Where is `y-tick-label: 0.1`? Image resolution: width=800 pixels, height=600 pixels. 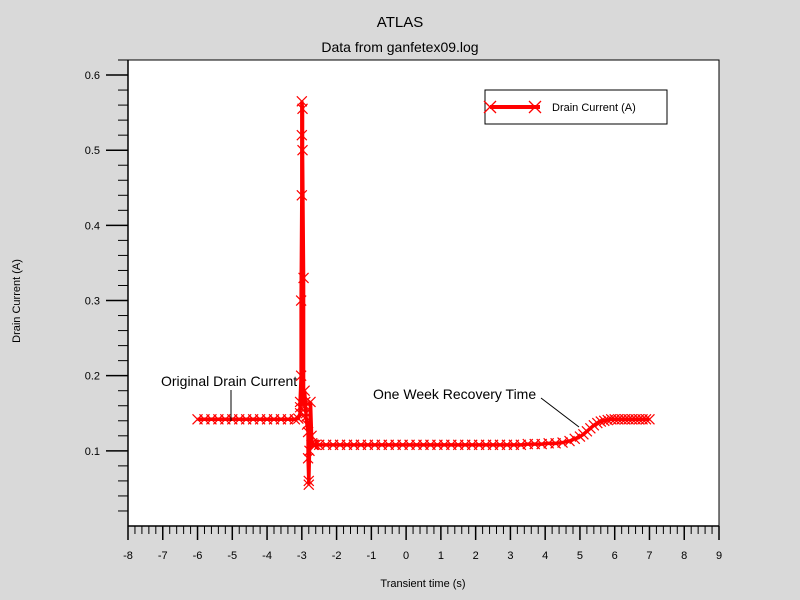 y-tick-label: 0.1 is located at coordinates (92, 452).